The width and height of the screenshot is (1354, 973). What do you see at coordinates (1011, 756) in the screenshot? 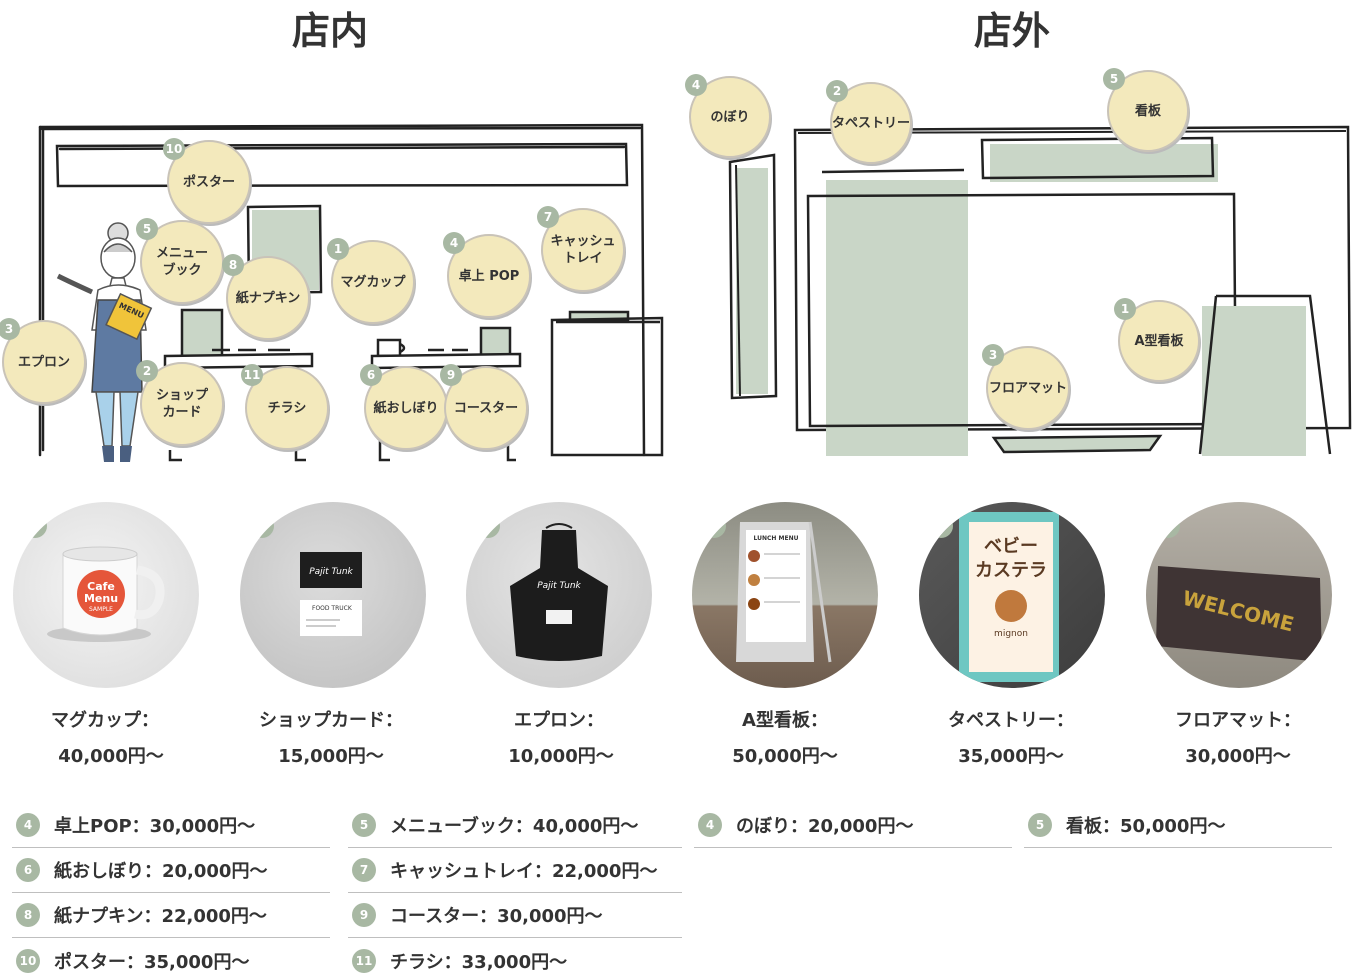
I see `product-price: 35,000円〜` at bounding box center [1011, 756].